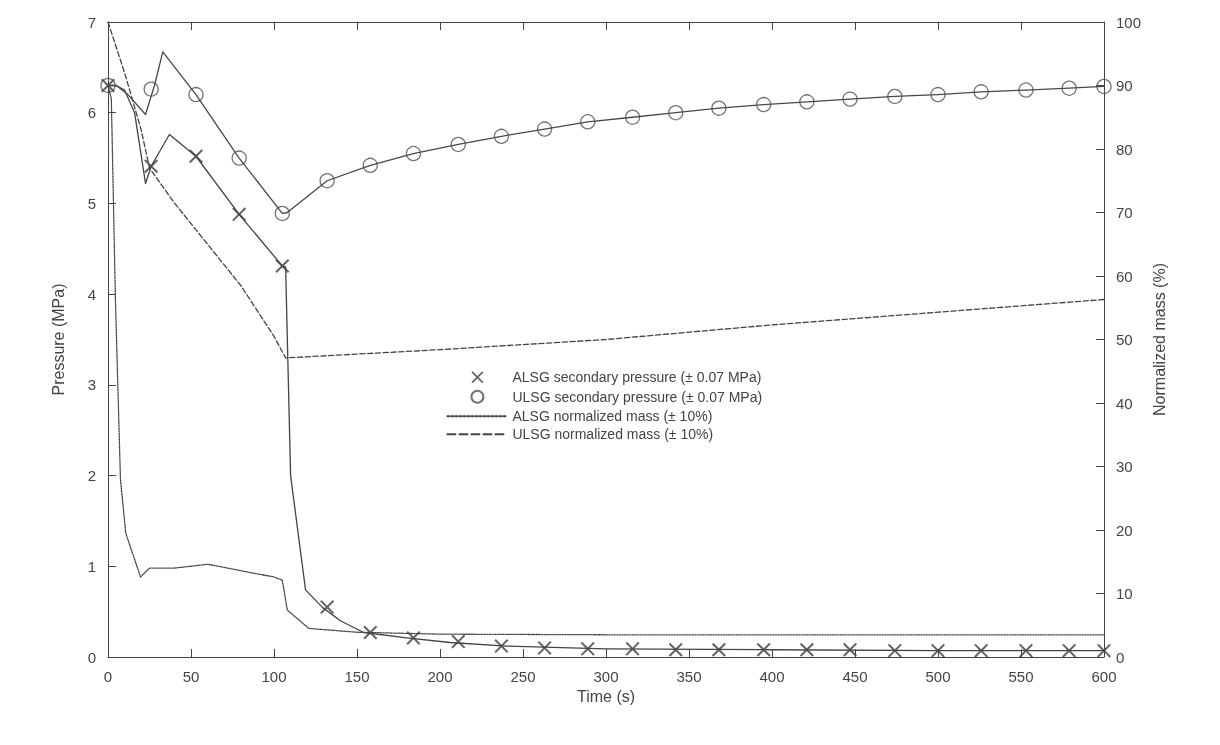 The width and height of the screenshot is (1220, 745). What do you see at coordinates (1124, 212) in the screenshot?
I see `y2-tick-label: 70` at bounding box center [1124, 212].